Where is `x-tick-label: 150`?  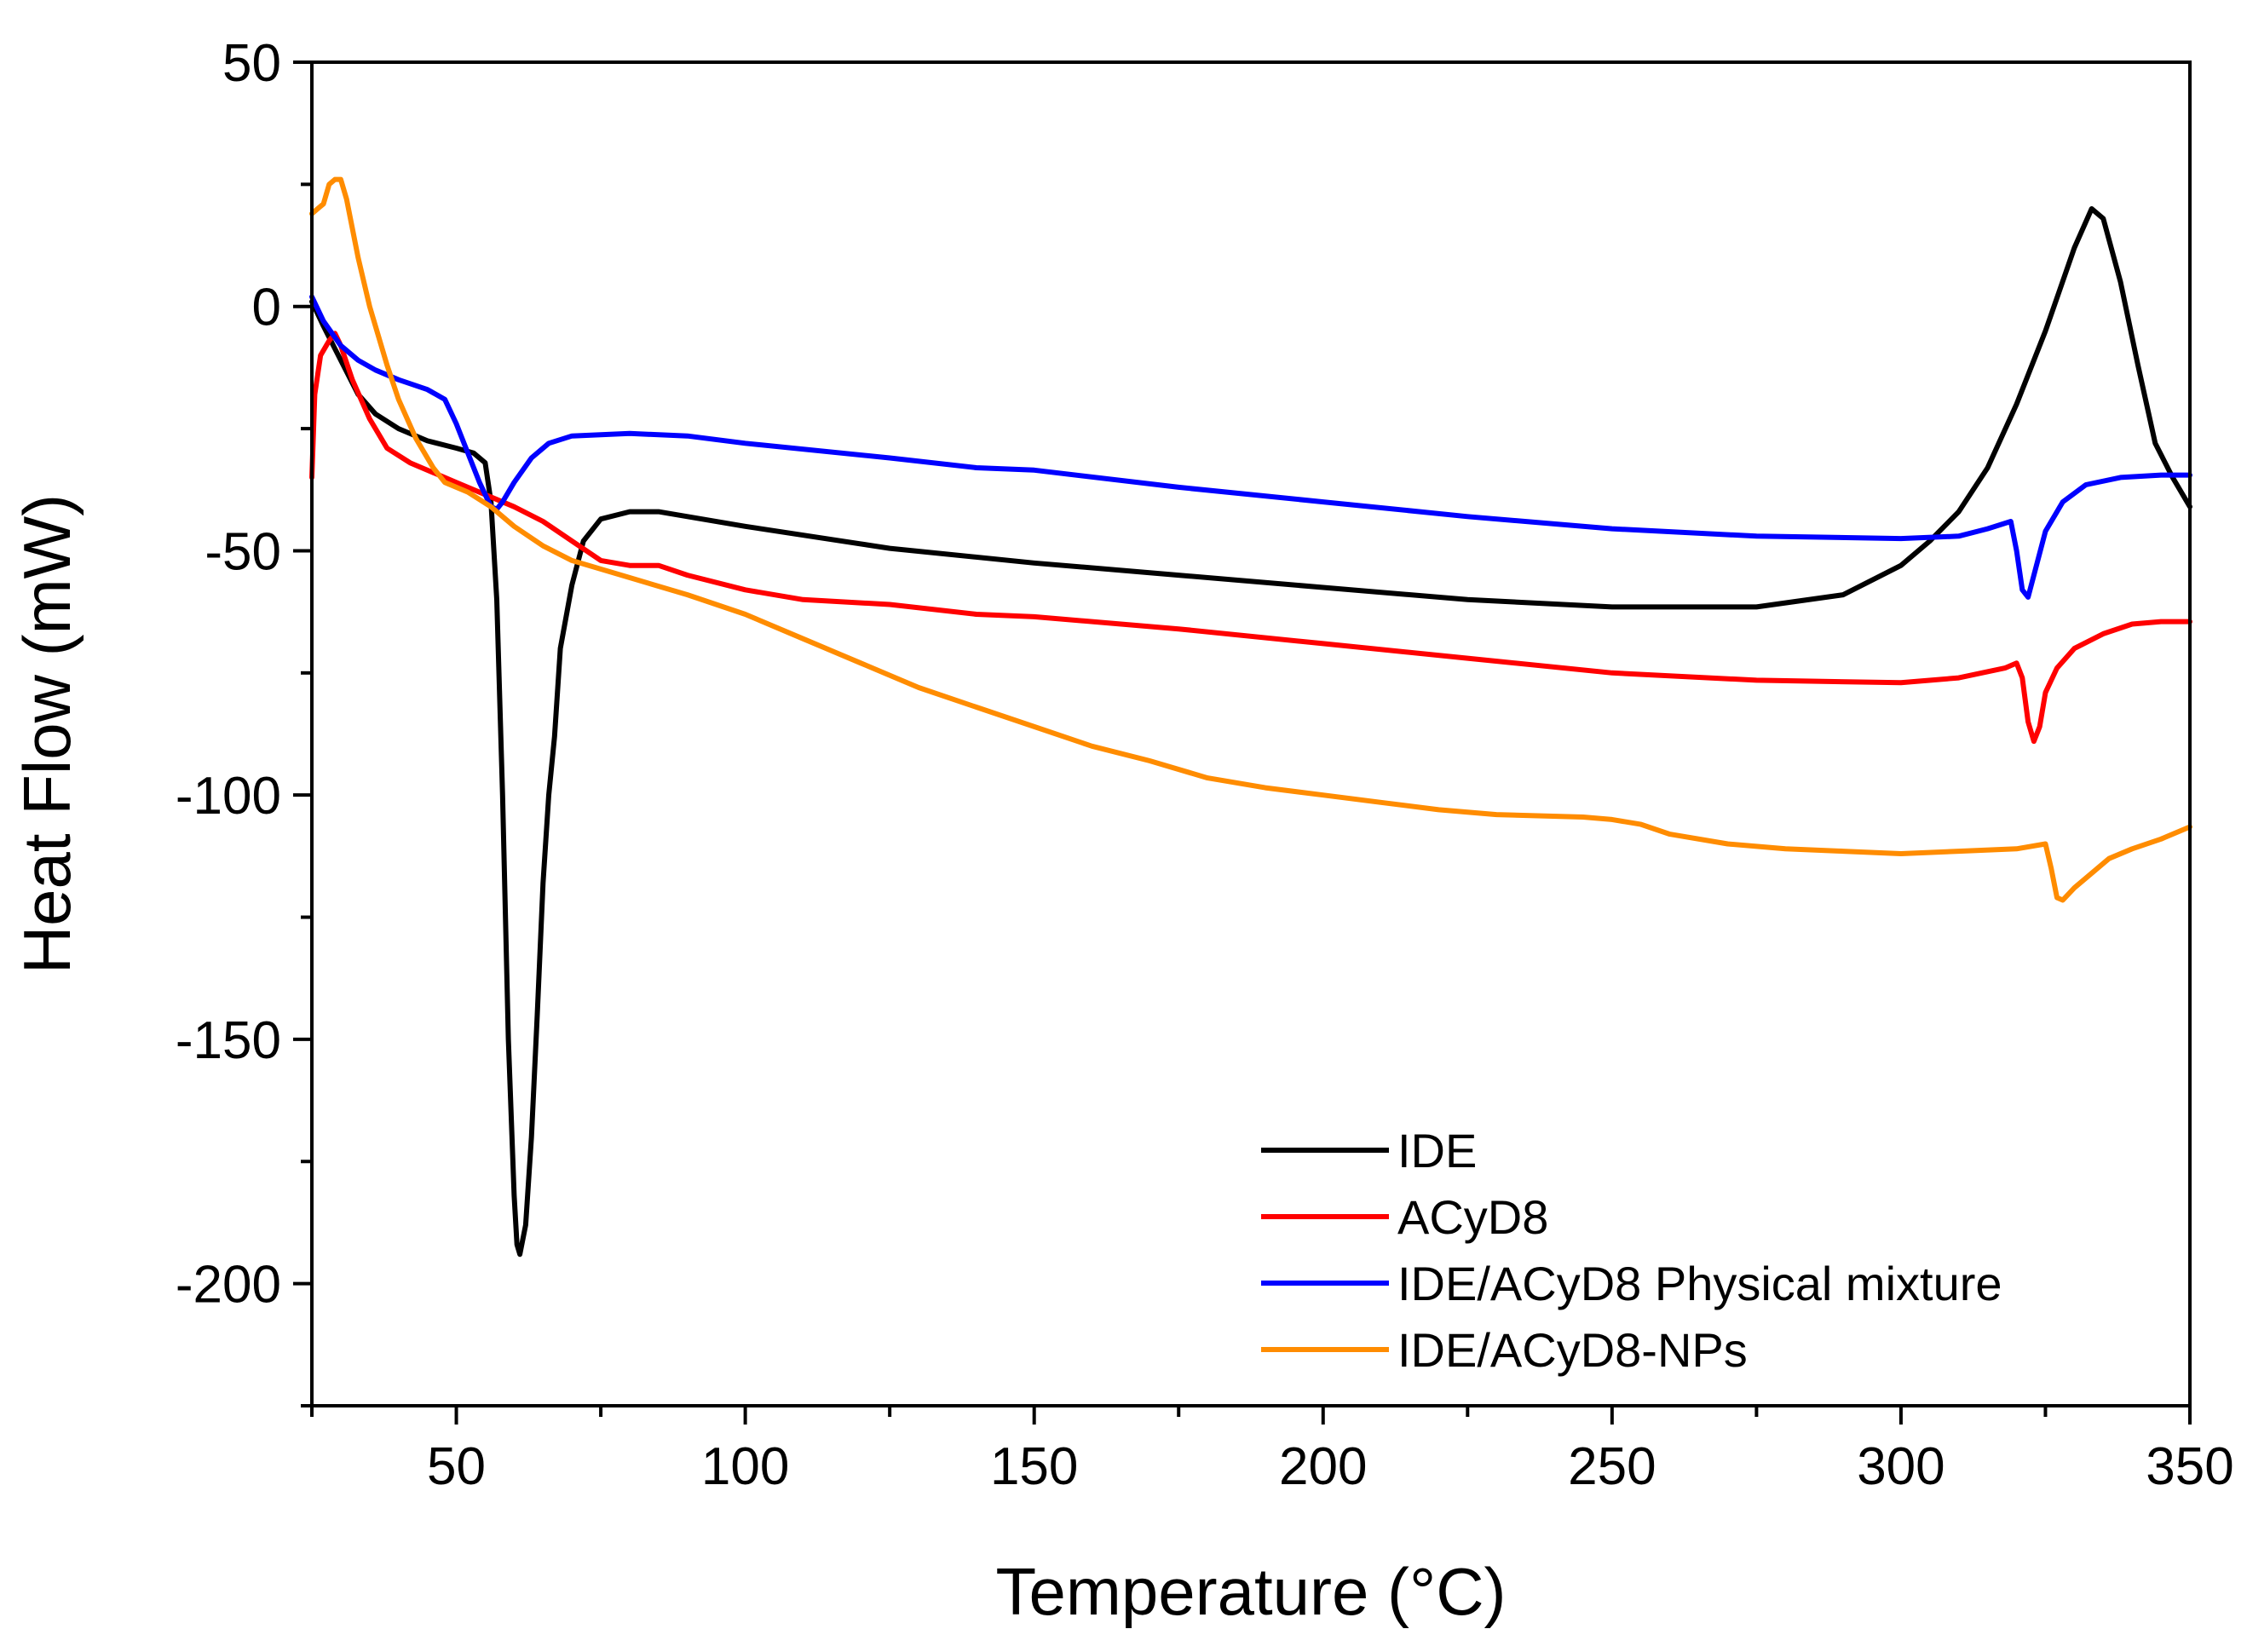 x-tick-label: 150 is located at coordinates (1034, 1466).